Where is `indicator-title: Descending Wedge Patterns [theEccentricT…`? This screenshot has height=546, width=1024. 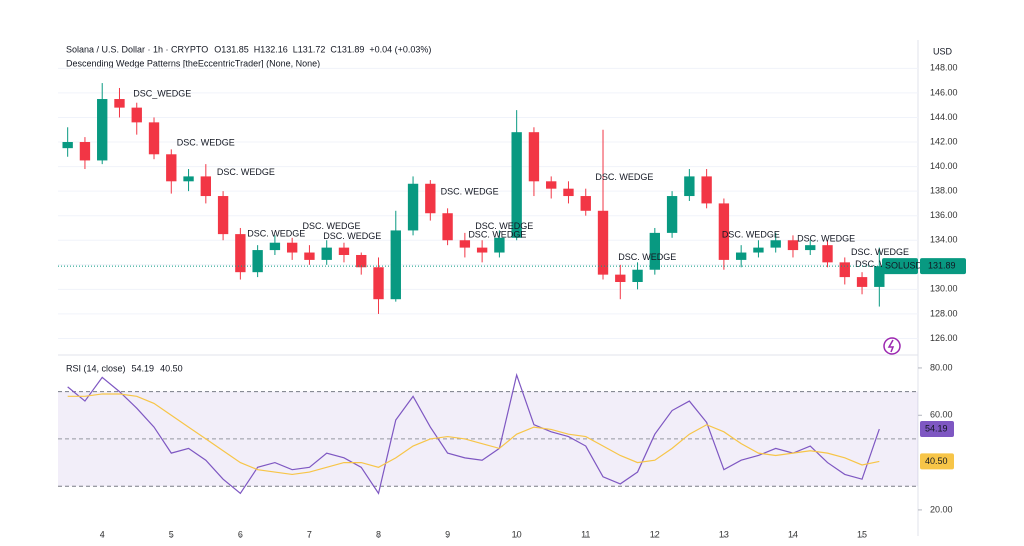 indicator-title: Descending Wedge Patterns [theEccentricT… is located at coordinates (193, 63).